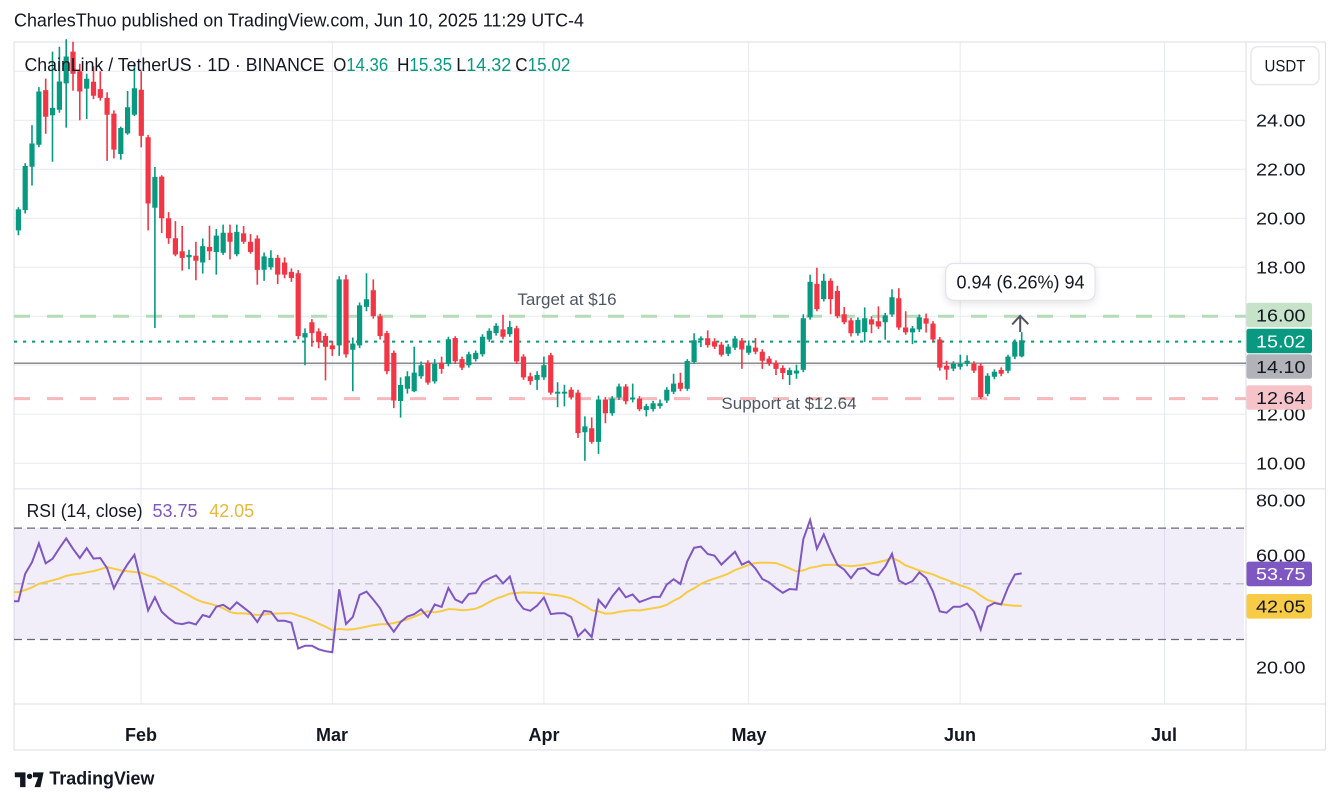 The image size is (1341, 807). What do you see at coordinates (1281, 121) in the screenshot?
I see `svg-text: 24.00` at bounding box center [1281, 121].